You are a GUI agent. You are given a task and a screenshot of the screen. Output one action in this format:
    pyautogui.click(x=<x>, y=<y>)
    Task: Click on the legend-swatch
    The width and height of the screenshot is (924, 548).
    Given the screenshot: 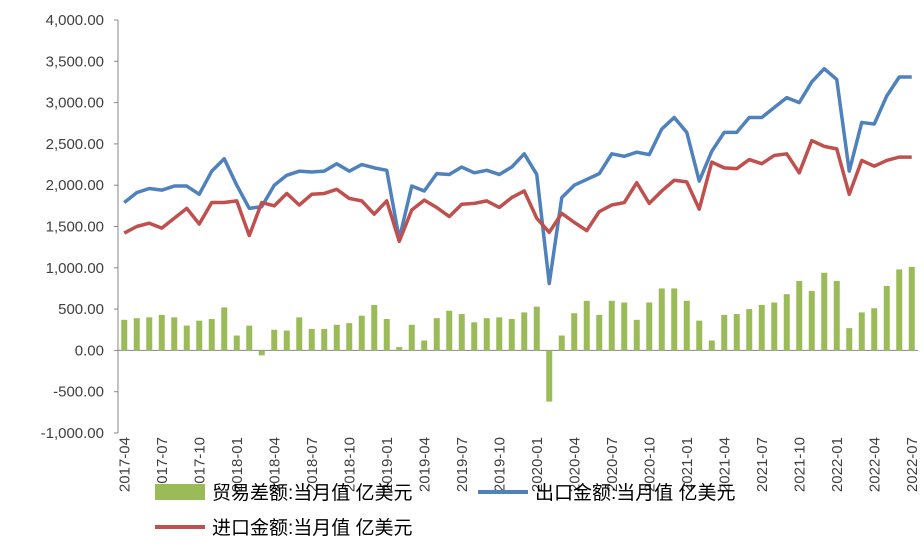 What is the action you would take?
    pyautogui.click(x=180, y=492)
    